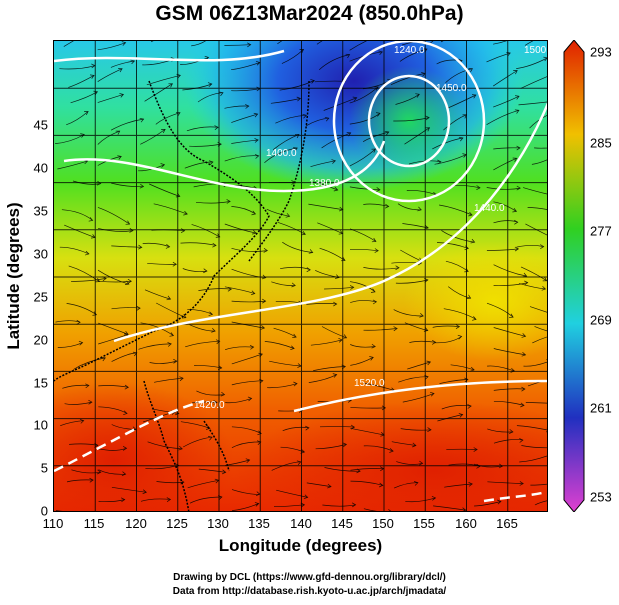 This screenshot has width=619, height=605. What do you see at coordinates (383, 523) in the screenshot?
I see `x-tick-label: 150` at bounding box center [383, 523].